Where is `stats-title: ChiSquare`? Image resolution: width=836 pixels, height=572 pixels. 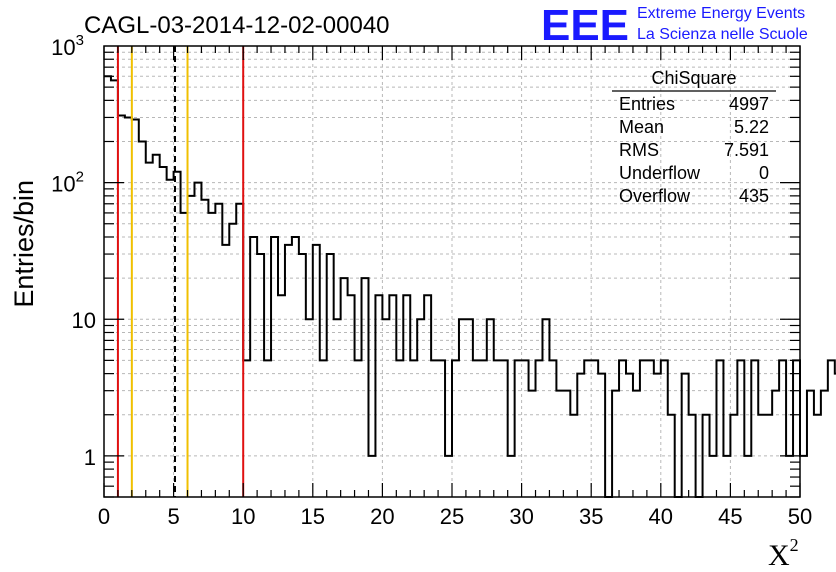 stats-title: ChiSquare is located at coordinates (693, 78).